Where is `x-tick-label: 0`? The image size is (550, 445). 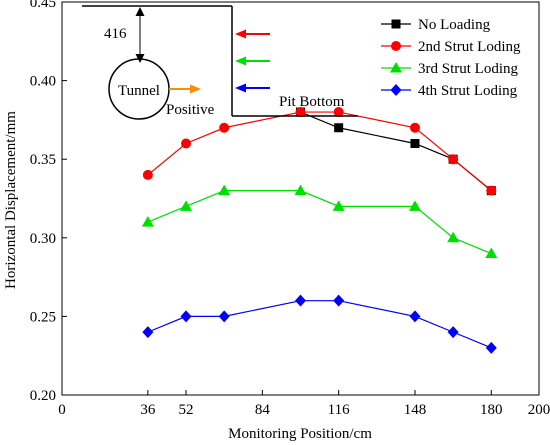 x-tick-label: 0 is located at coordinates (62, 410).